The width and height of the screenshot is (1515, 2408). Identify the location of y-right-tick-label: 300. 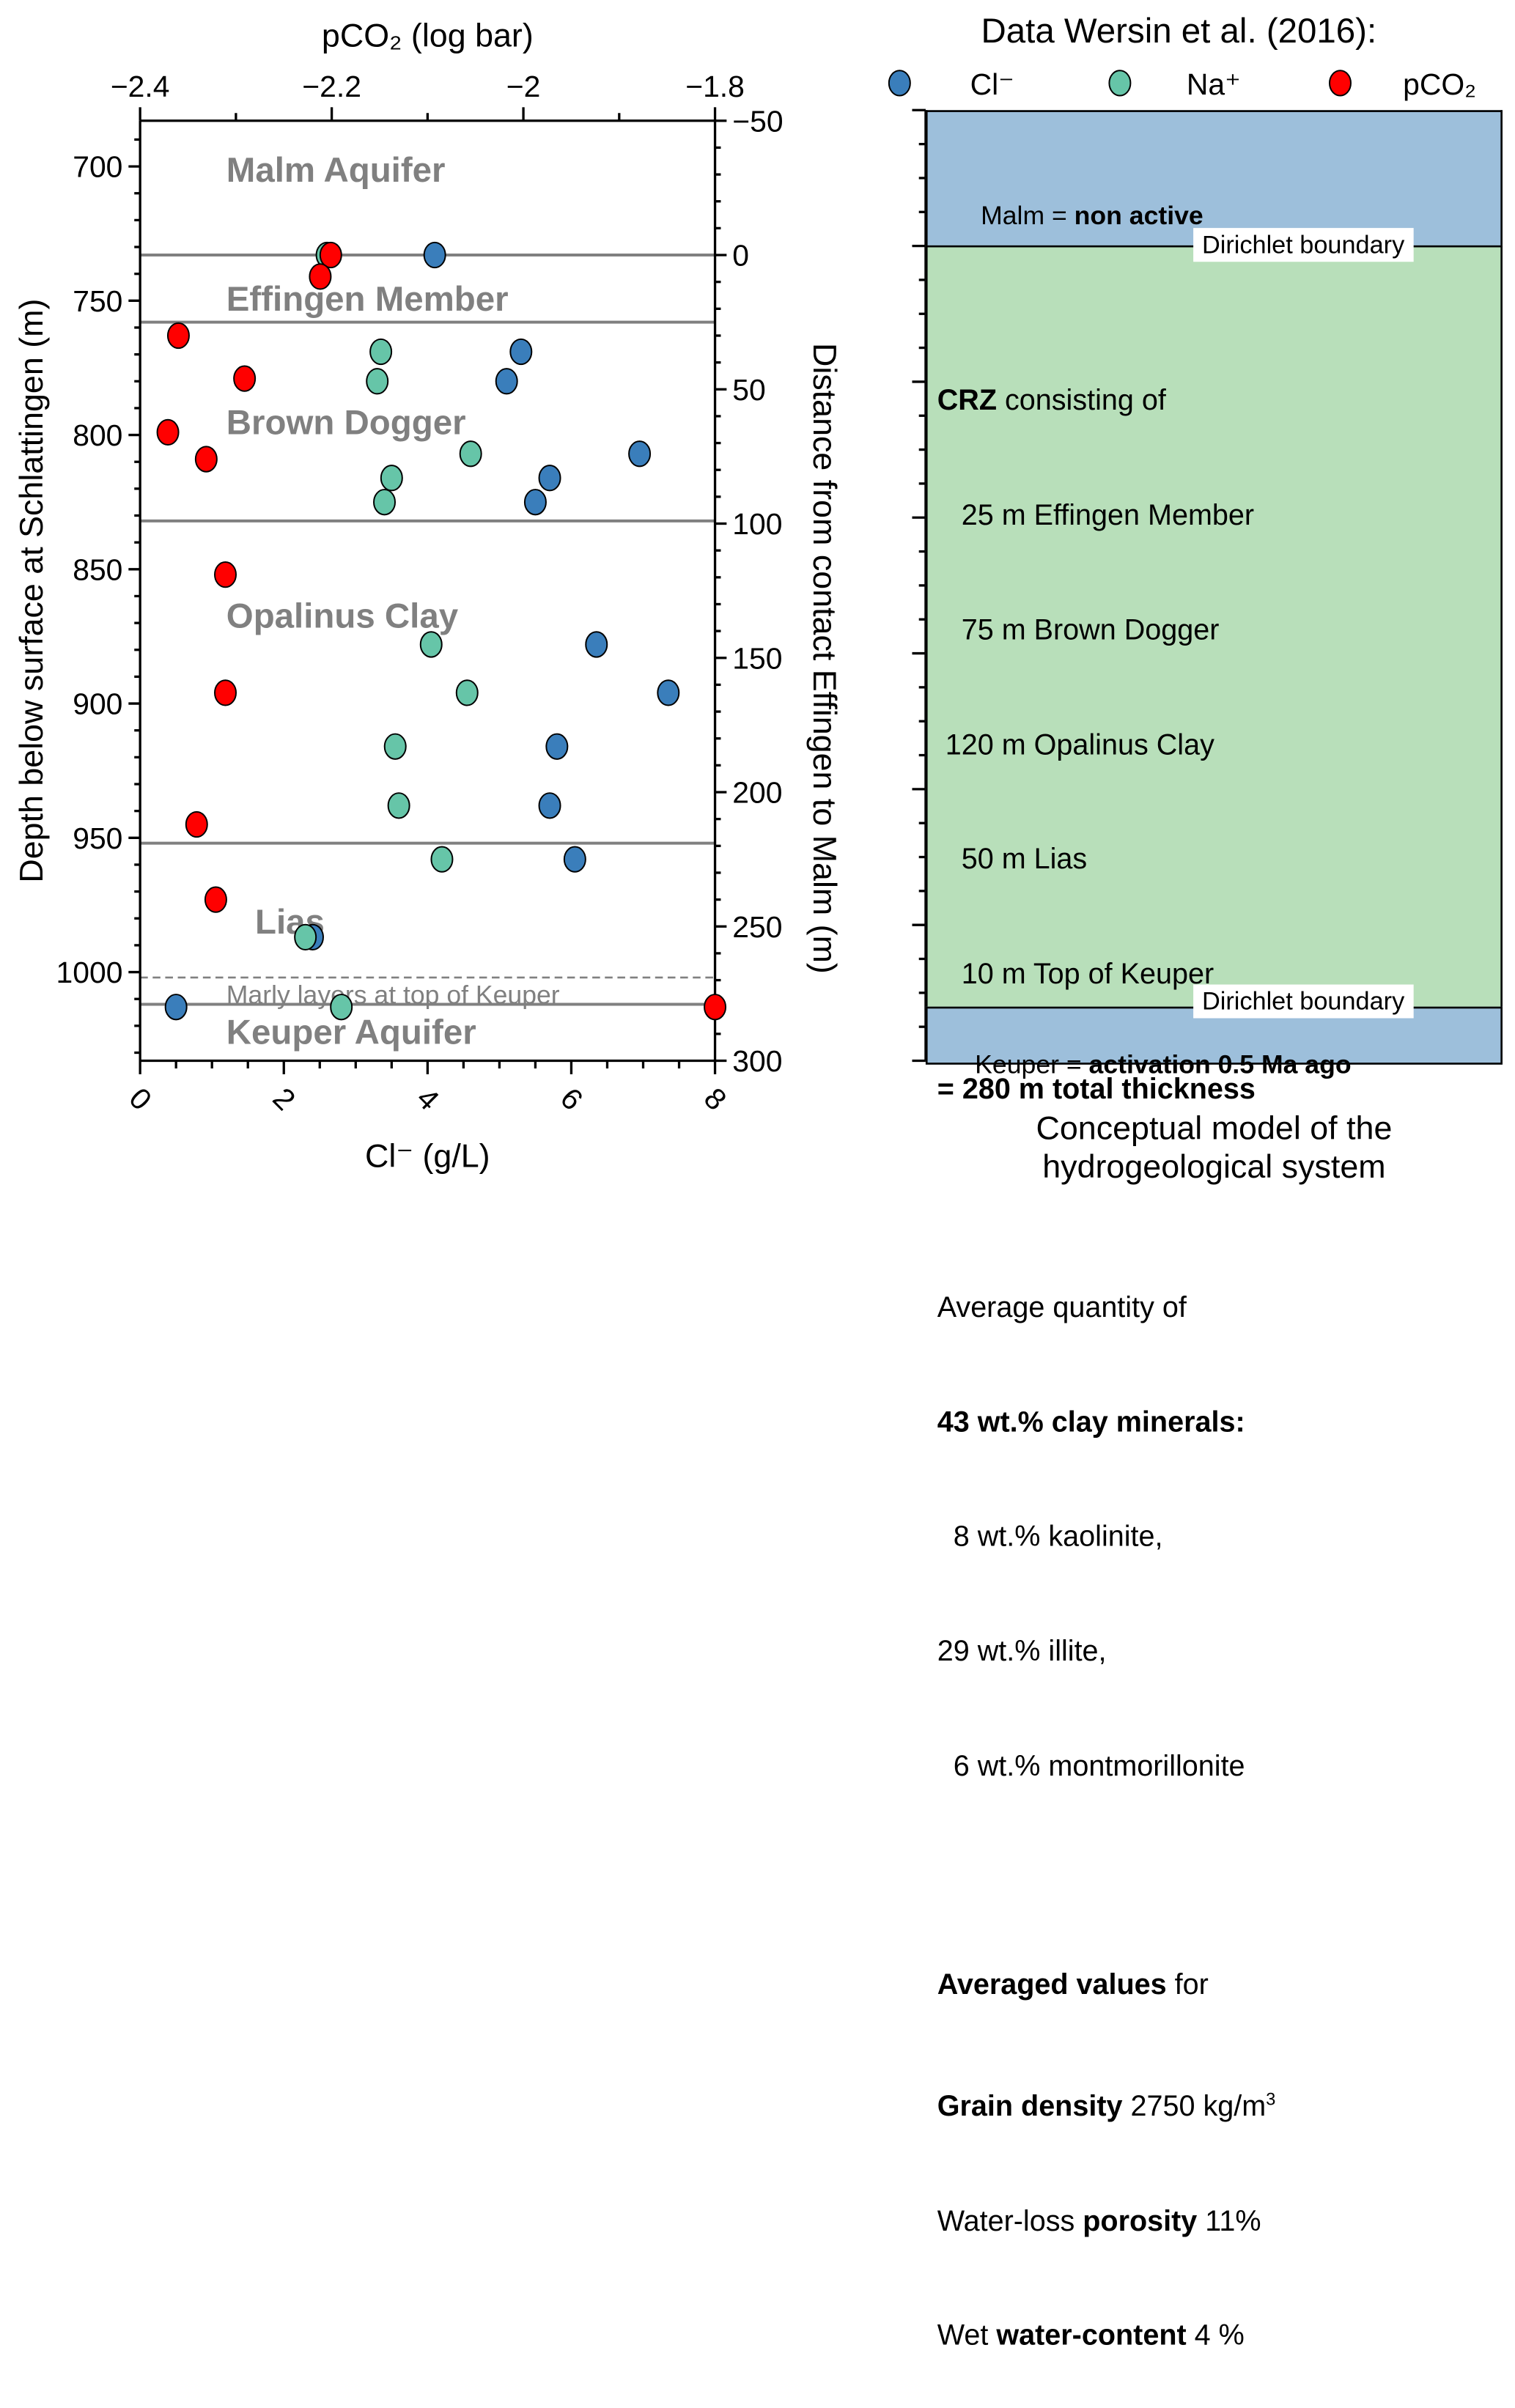
(757, 1061).